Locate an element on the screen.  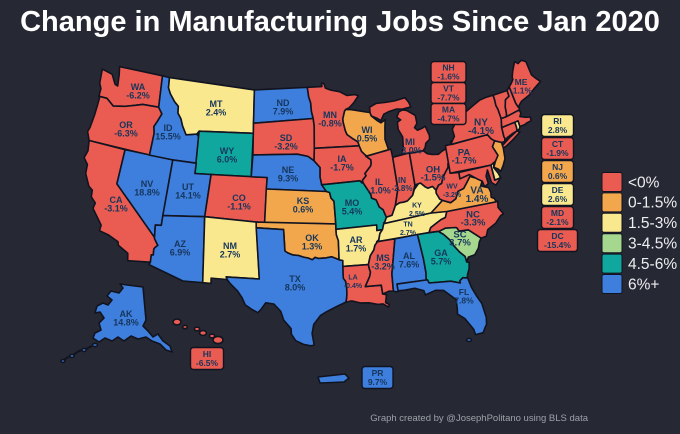
svg-text: TX is located at coordinates (295, 279).